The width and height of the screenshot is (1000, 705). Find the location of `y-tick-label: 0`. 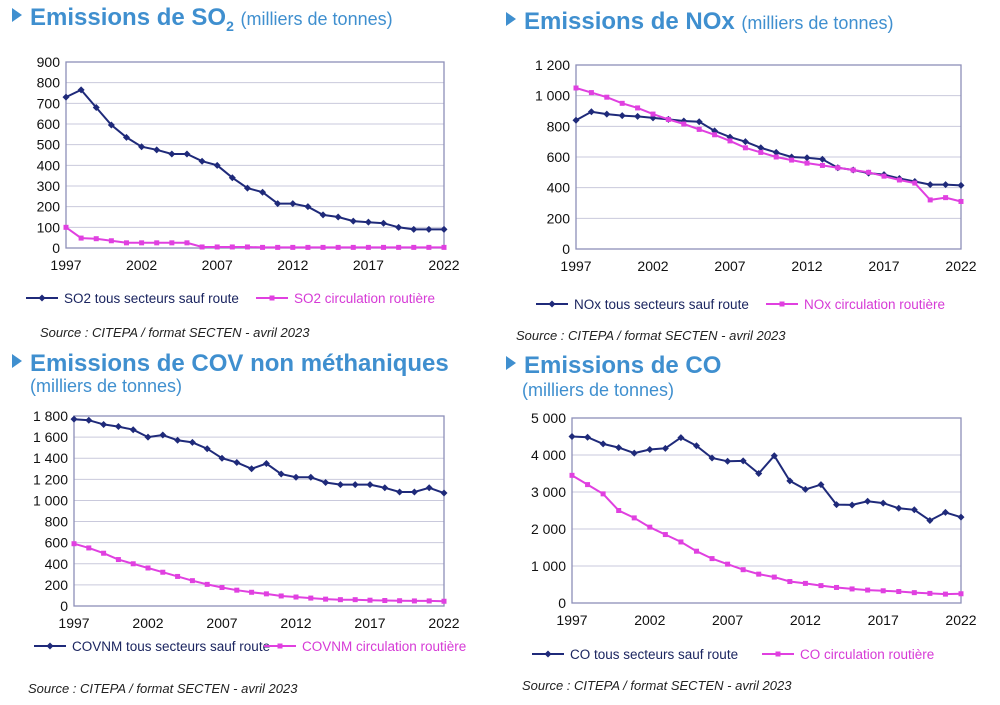

y-tick-label: 0 is located at coordinates (566, 249).